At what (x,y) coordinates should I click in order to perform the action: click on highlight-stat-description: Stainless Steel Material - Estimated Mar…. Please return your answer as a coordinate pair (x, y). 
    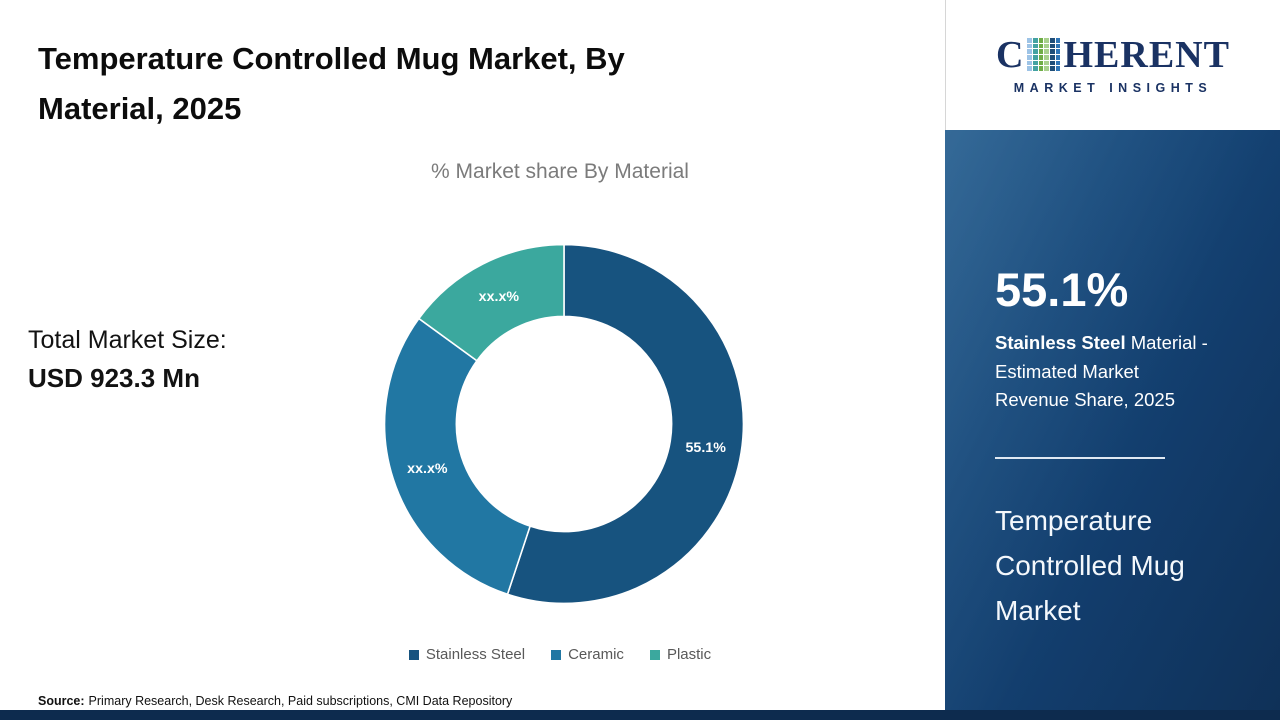
    Looking at the image, I should click on (1120, 372).